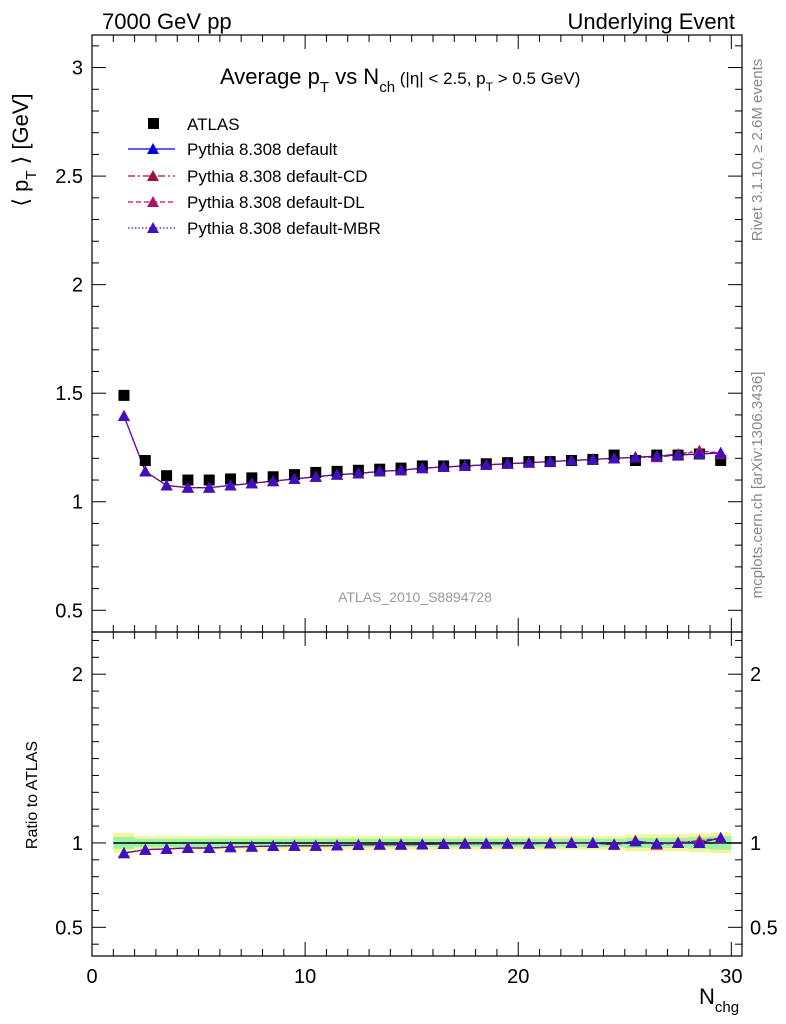  I want to click on header-process: Underlying Event, so click(651, 21).